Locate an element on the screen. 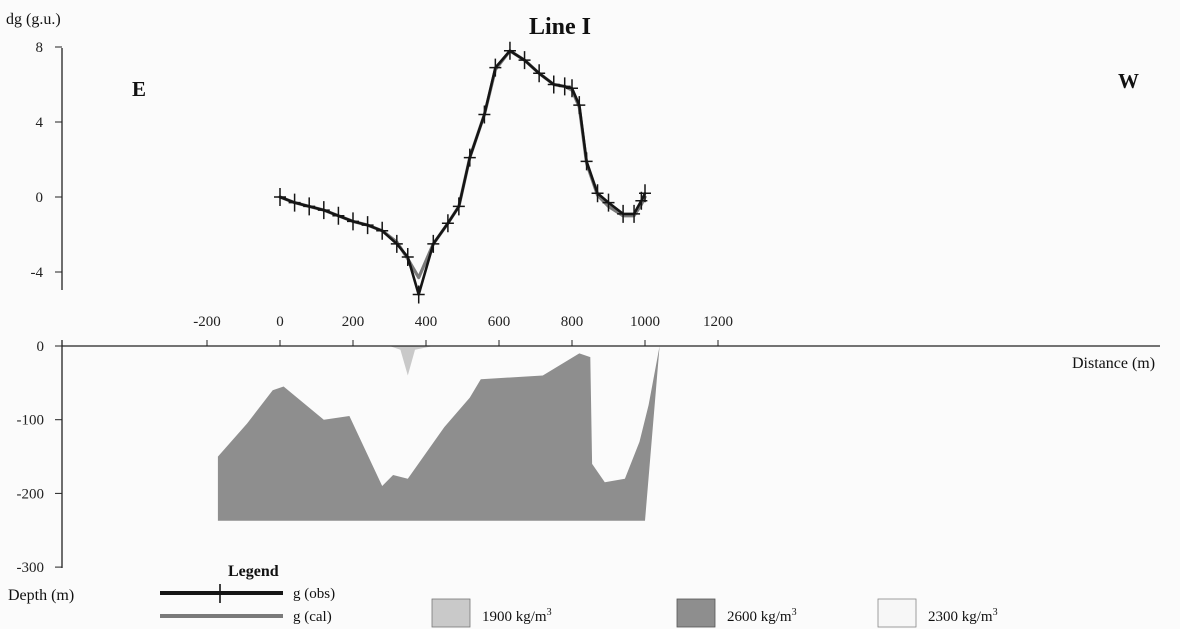  y-tick-label: 8 is located at coordinates (40, 48).